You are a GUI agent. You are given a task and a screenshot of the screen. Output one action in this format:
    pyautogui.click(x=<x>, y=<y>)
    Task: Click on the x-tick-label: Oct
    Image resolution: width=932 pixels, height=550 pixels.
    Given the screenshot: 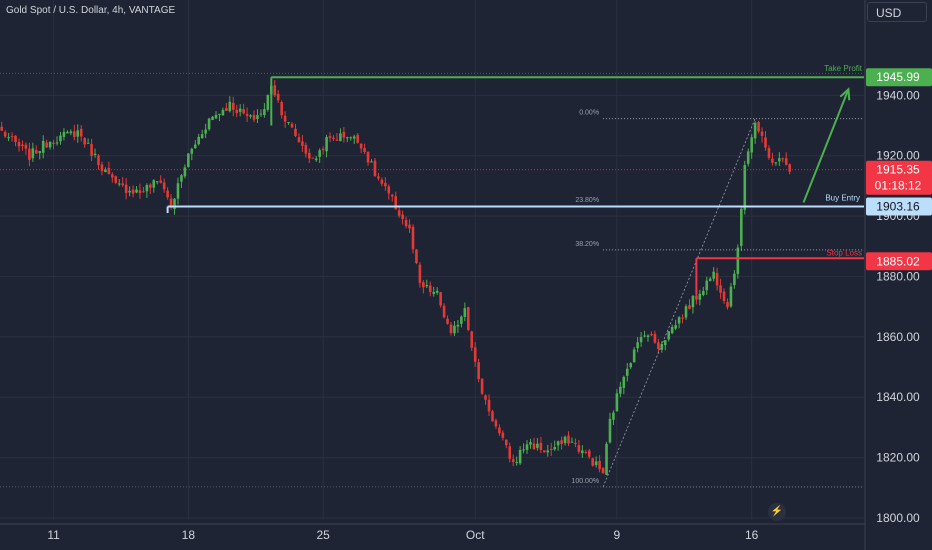 What is the action you would take?
    pyautogui.click(x=475, y=535)
    